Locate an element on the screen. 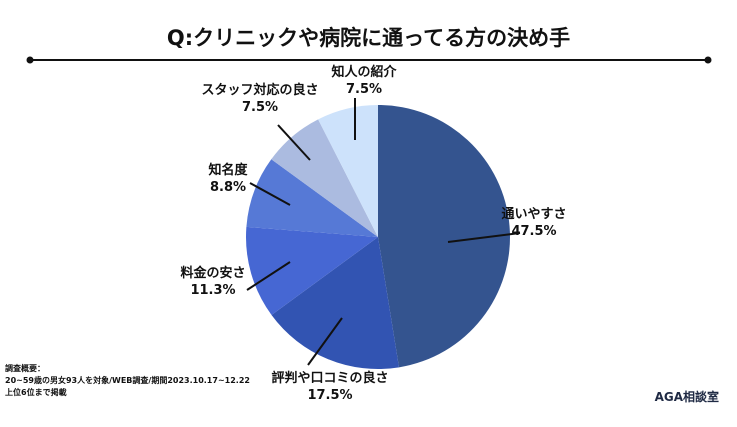  divider-dot-left is located at coordinates (30, 60).